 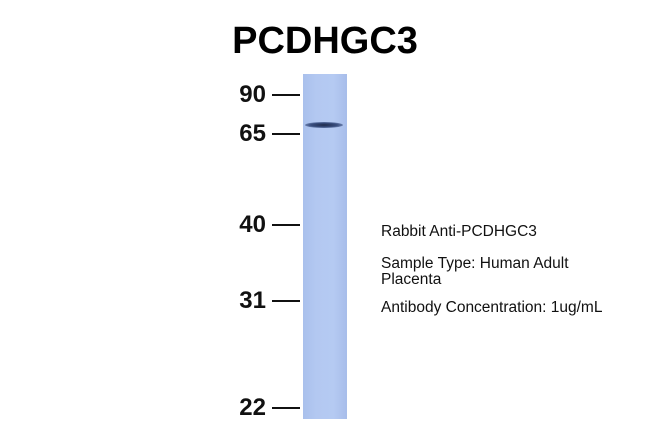 I want to click on marker-65: 65, so click(x=261, y=134).